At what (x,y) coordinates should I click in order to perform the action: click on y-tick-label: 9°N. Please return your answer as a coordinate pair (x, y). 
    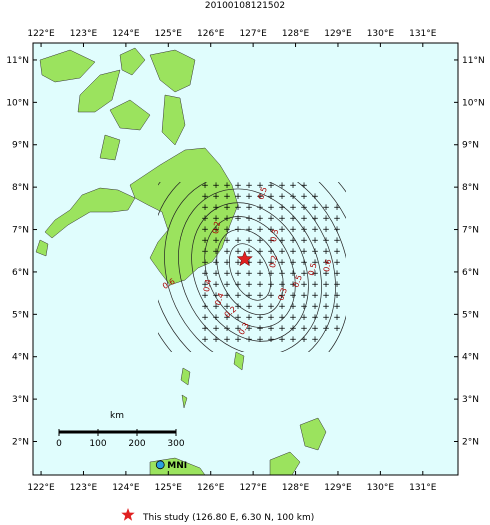
    Looking at the image, I should click on (20, 146).